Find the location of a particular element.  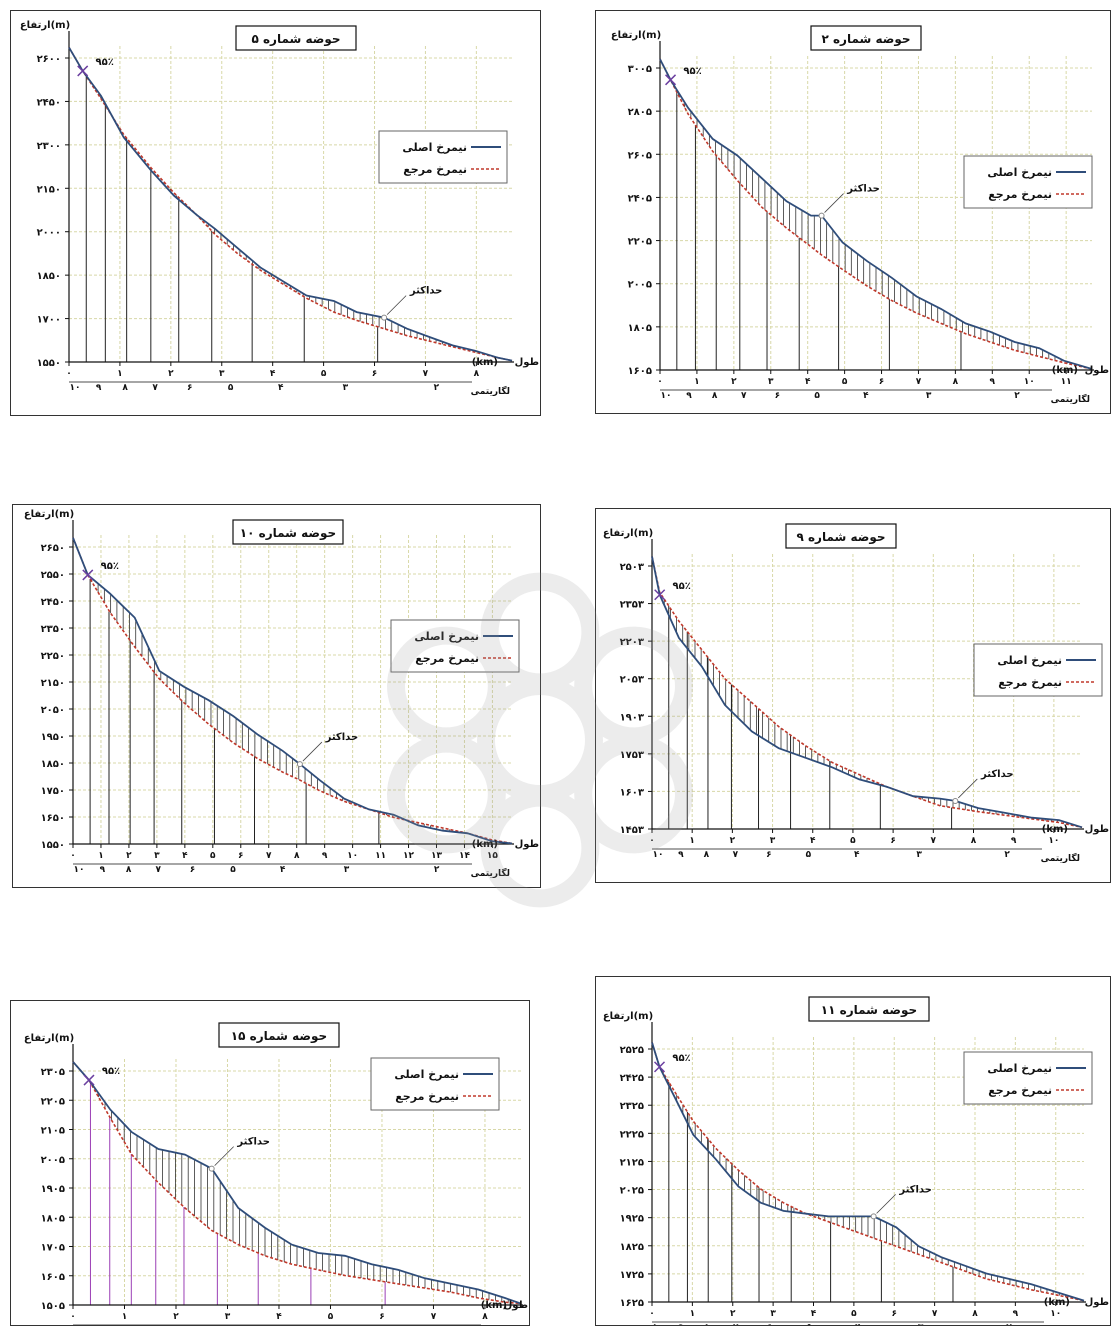

x-tick-label: ۰ is located at coordinates (69, 374).